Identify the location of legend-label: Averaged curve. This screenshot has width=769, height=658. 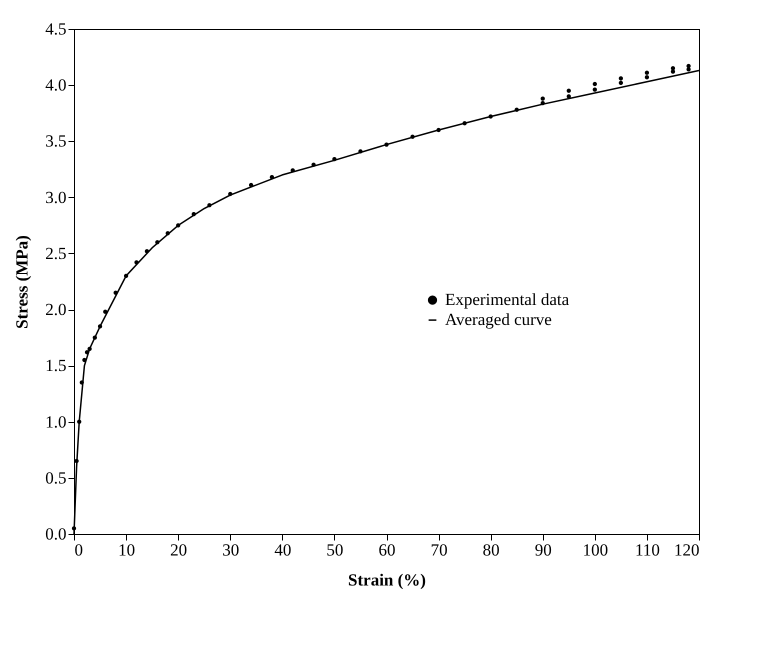
(498, 320).